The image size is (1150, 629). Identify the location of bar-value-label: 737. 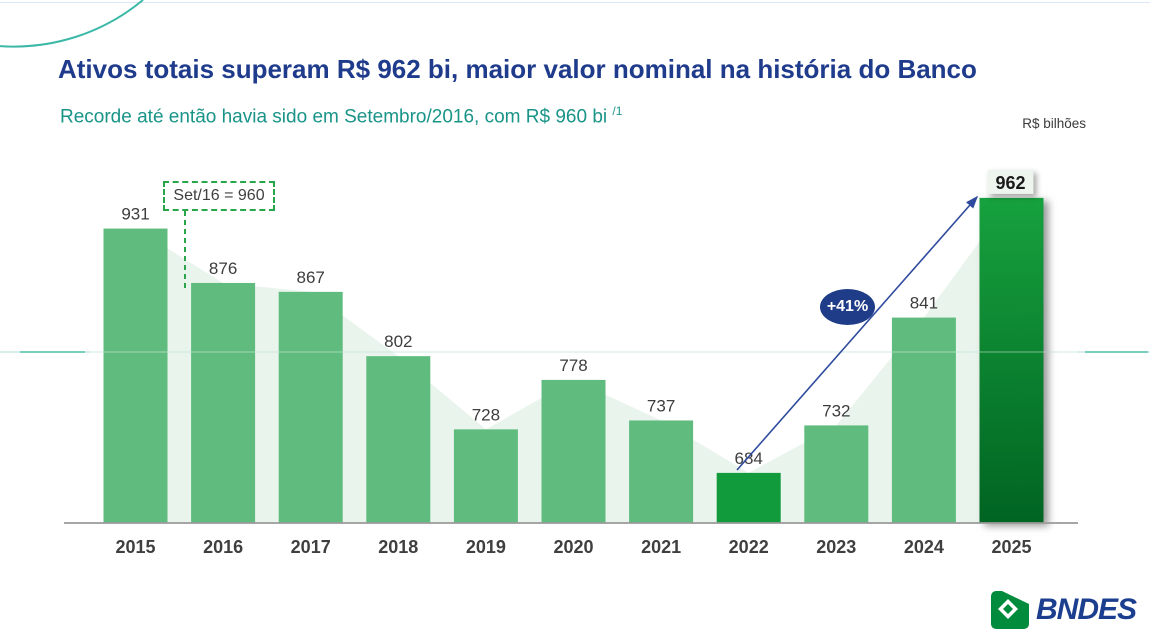
(661, 405).